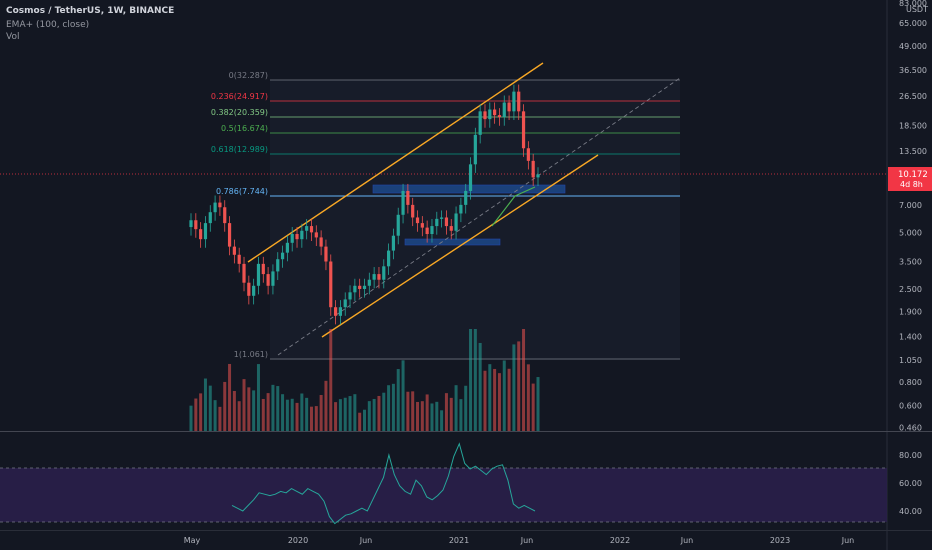 The height and width of the screenshot is (550, 932). I want to click on rsi-tick-label: 80.00, so click(910, 455).